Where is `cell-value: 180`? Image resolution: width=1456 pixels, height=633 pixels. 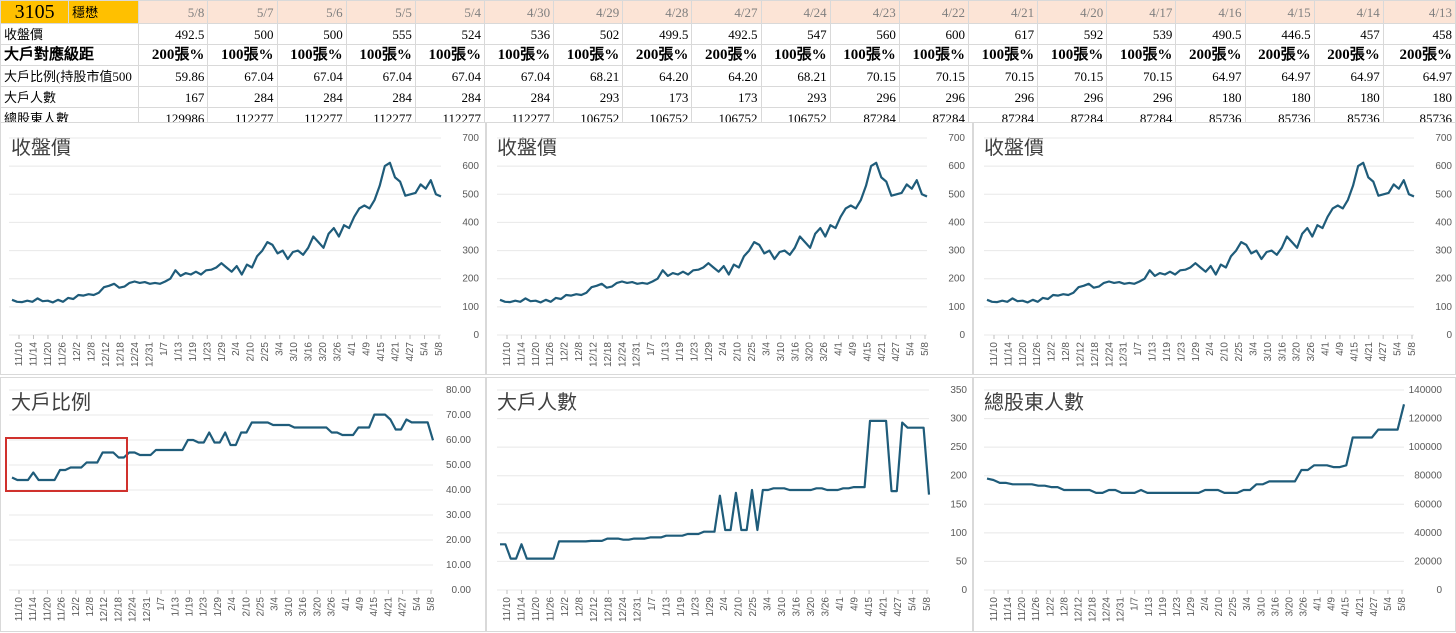
cell-value: 180 is located at coordinates (1279, 97).